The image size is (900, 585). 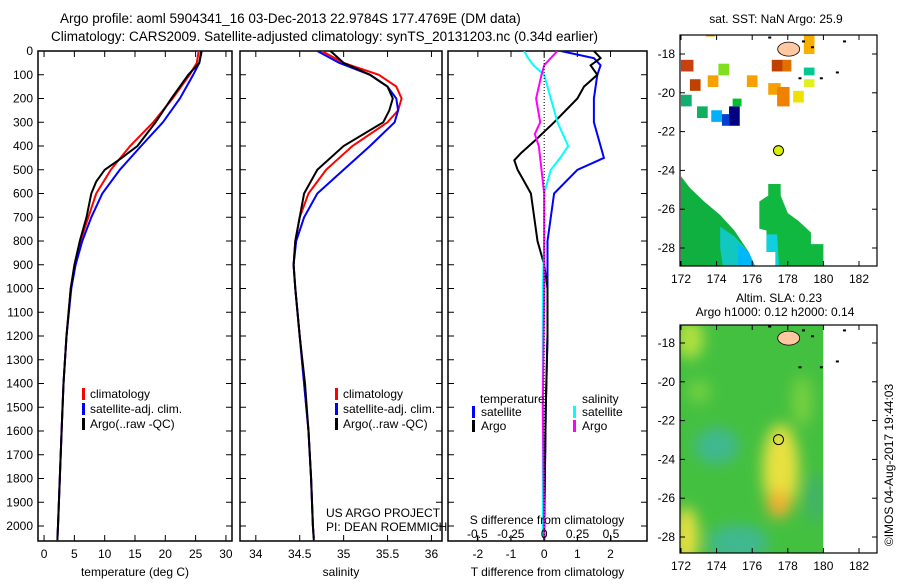 What do you see at coordinates (341, 572) in the screenshot?
I see `x-axis-label: salinity` at bounding box center [341, 572].